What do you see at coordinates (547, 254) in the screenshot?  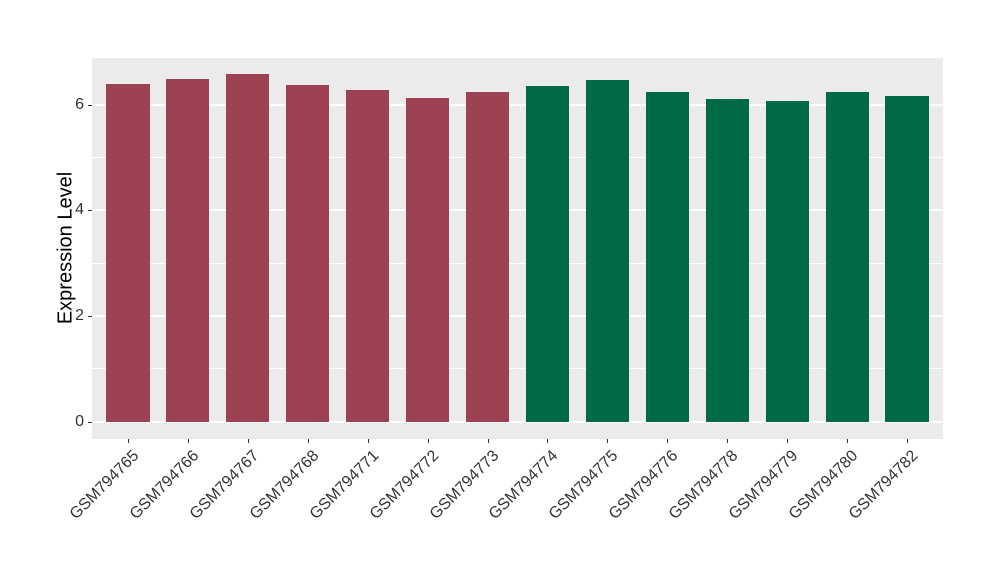 I see `bar-GSM794774` at bounding box center [547, 254].